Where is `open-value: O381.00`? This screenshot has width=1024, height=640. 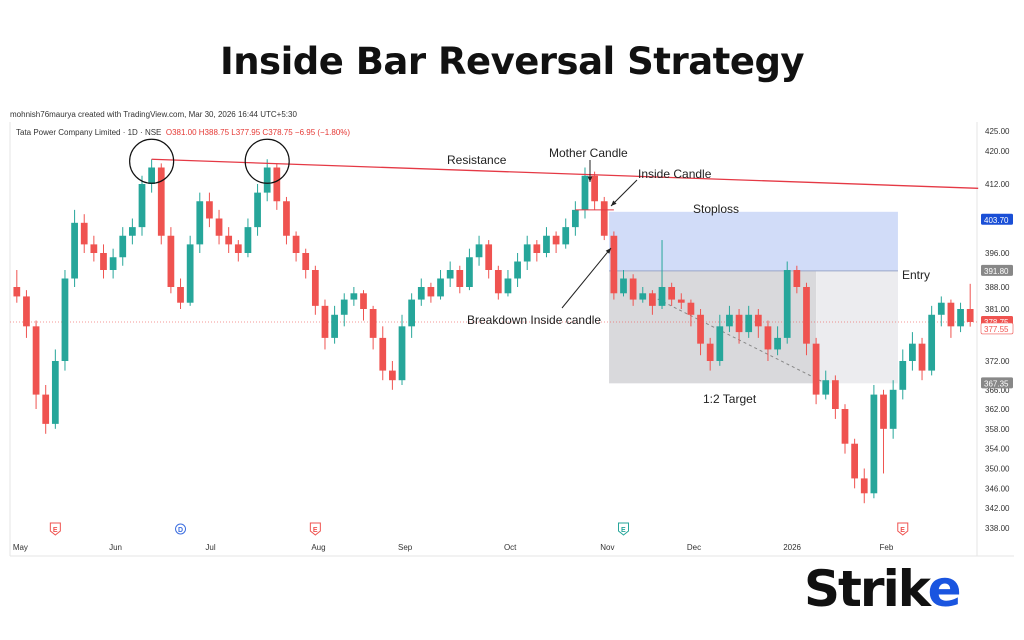 open-value: O381.00 is located at coordinates (181, 132).